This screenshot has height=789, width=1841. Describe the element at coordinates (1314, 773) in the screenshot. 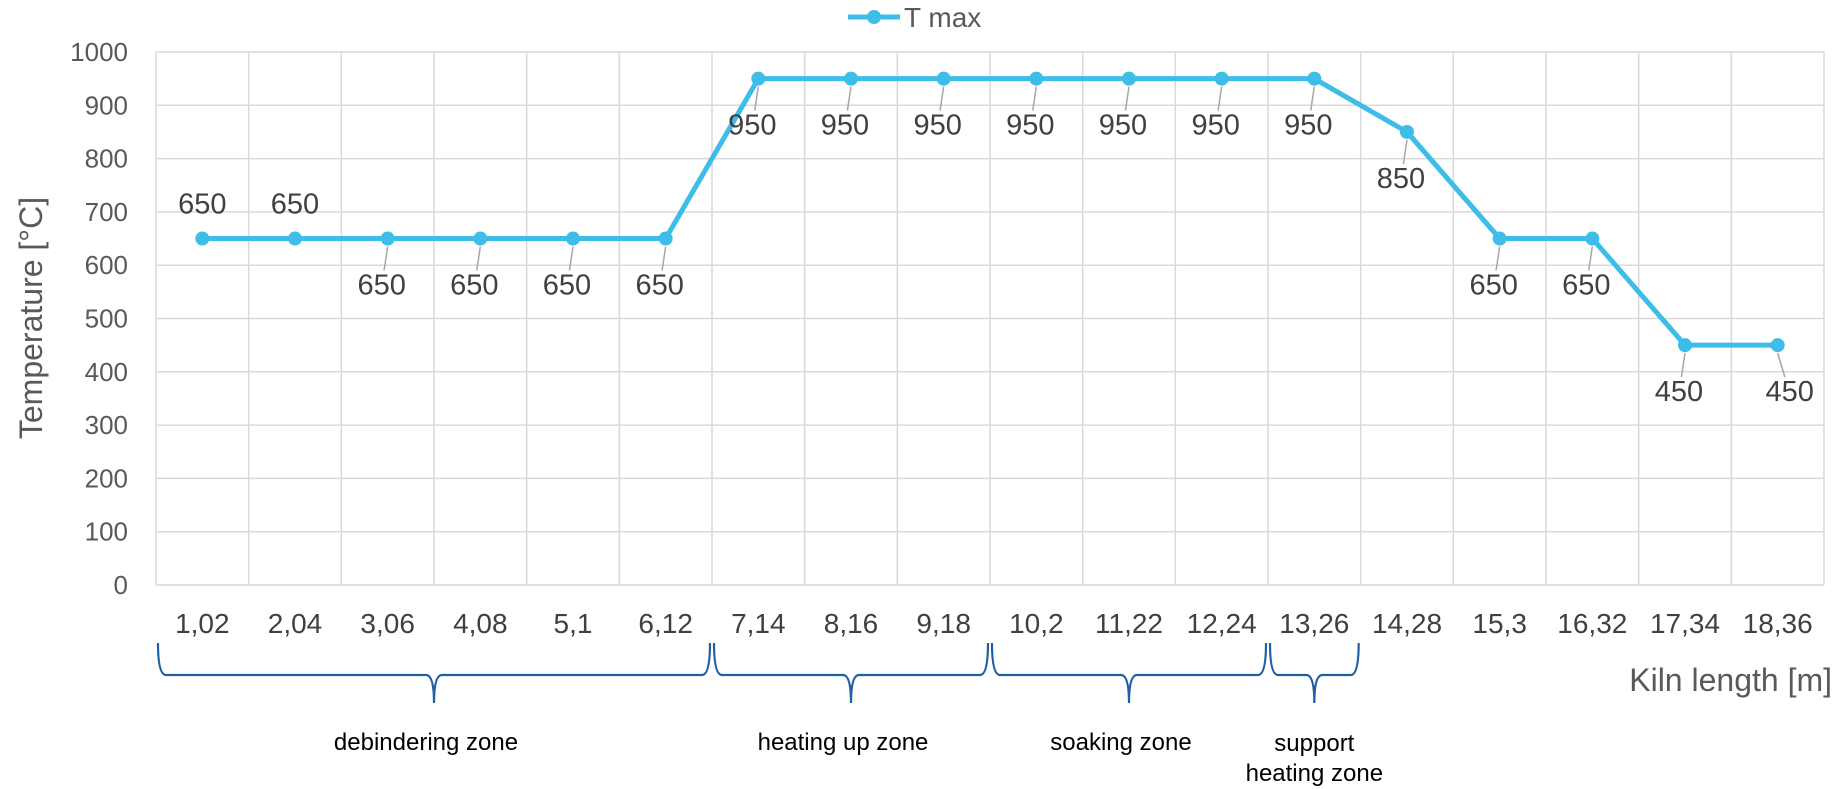

I see `zone-label-line: heating zone` at that location.